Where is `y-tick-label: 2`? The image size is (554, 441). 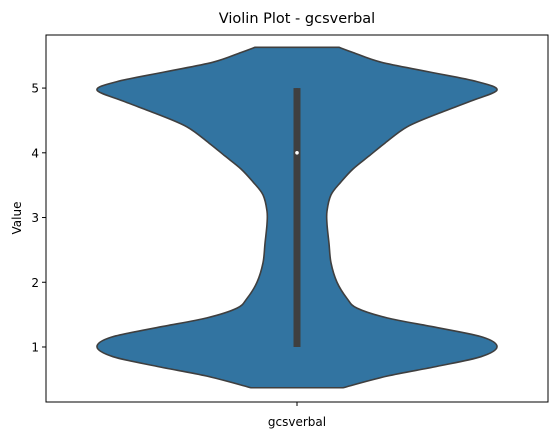
y-tick-label: 2 is located at coordinates (35, 283).